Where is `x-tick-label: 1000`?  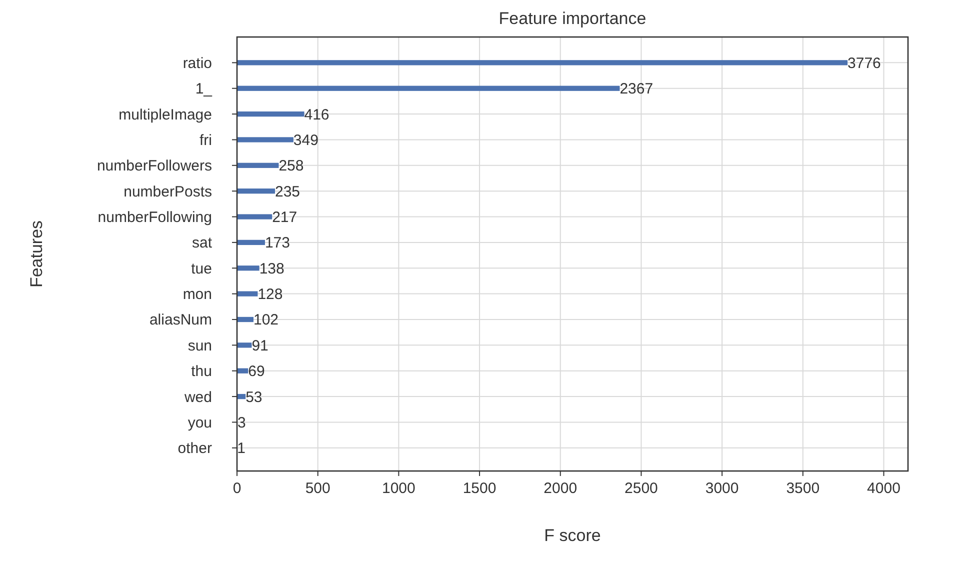 x-tick-label: 1000 is located at coordinates (399, 488).